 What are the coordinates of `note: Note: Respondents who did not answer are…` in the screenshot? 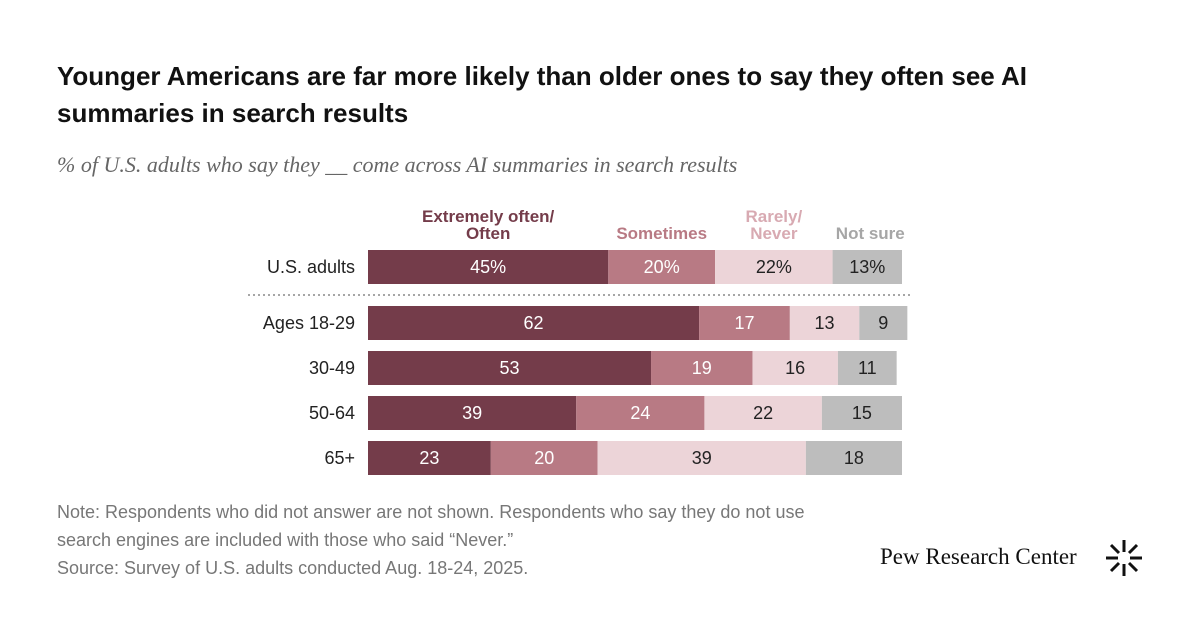 It's located at (431, 526).